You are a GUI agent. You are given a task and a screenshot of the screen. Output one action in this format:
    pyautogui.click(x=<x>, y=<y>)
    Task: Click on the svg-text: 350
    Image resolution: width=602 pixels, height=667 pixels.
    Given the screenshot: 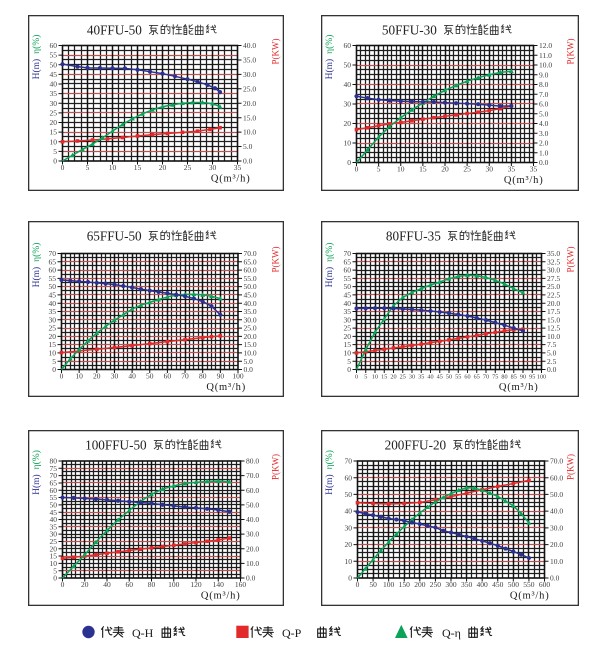 What is the action you would take?
    pyautogui.click(x=466, y=584)
    